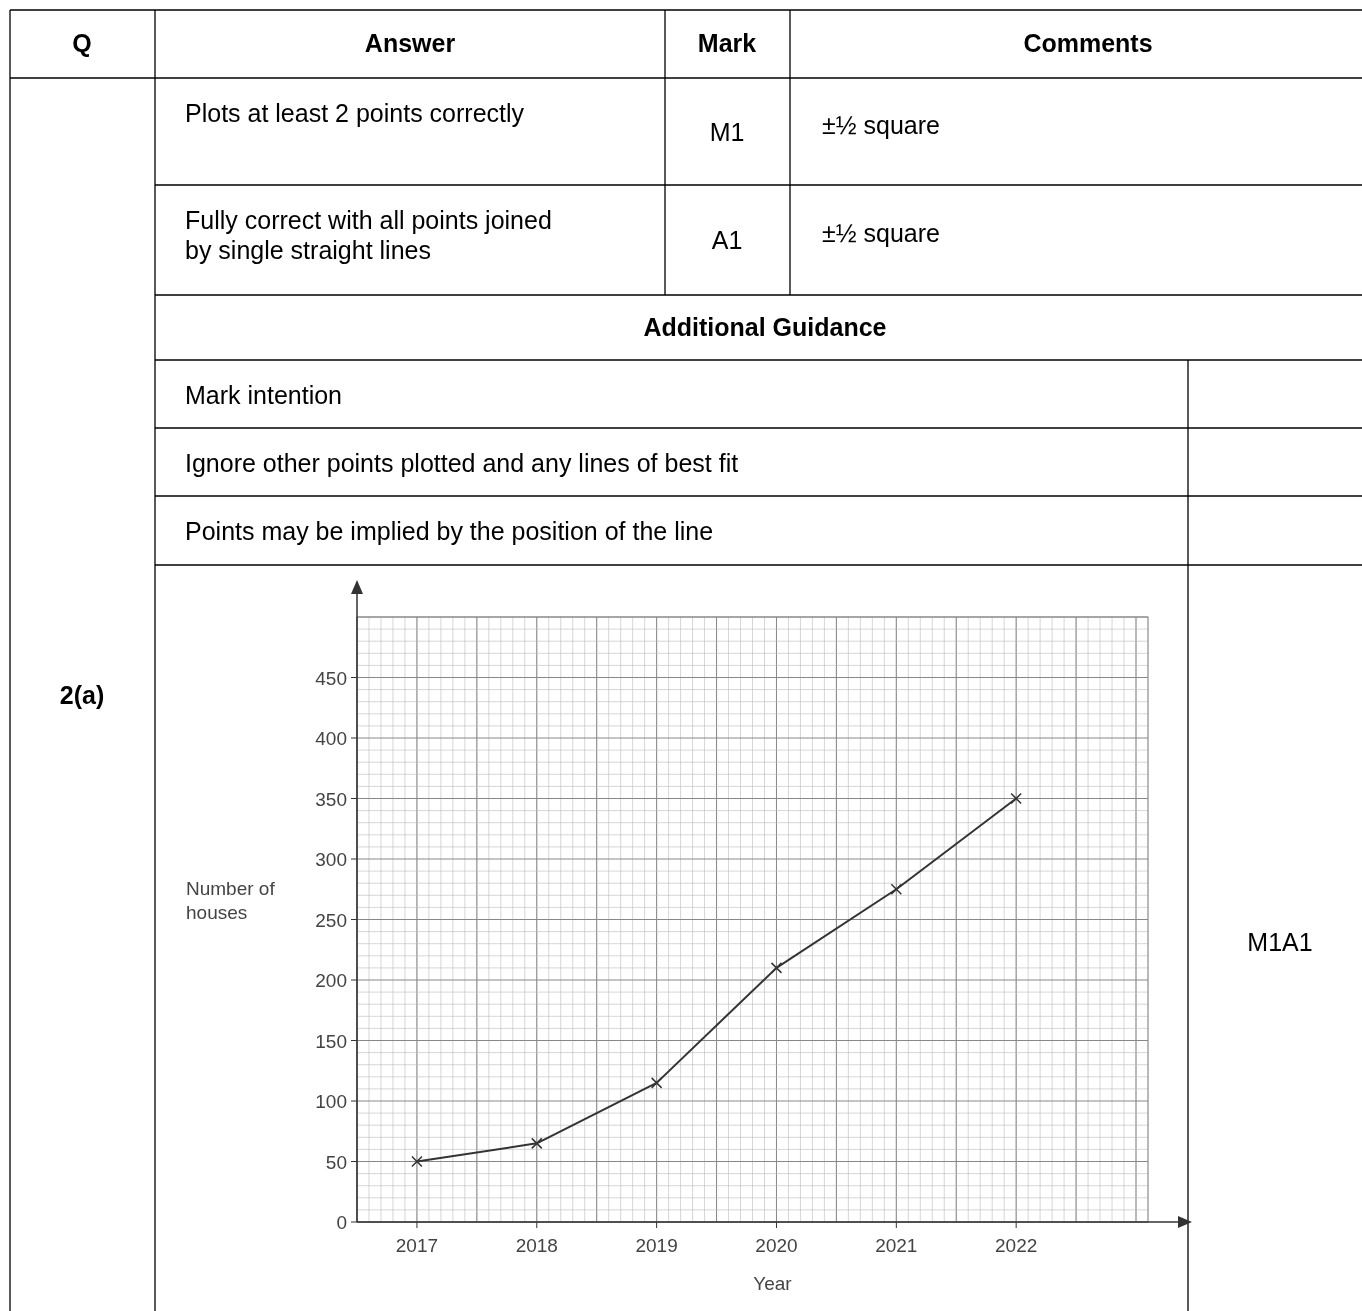 This screenshot has width=1362, height=1311. I want to click on x-tick-label: 2017, so click(417, 1245).